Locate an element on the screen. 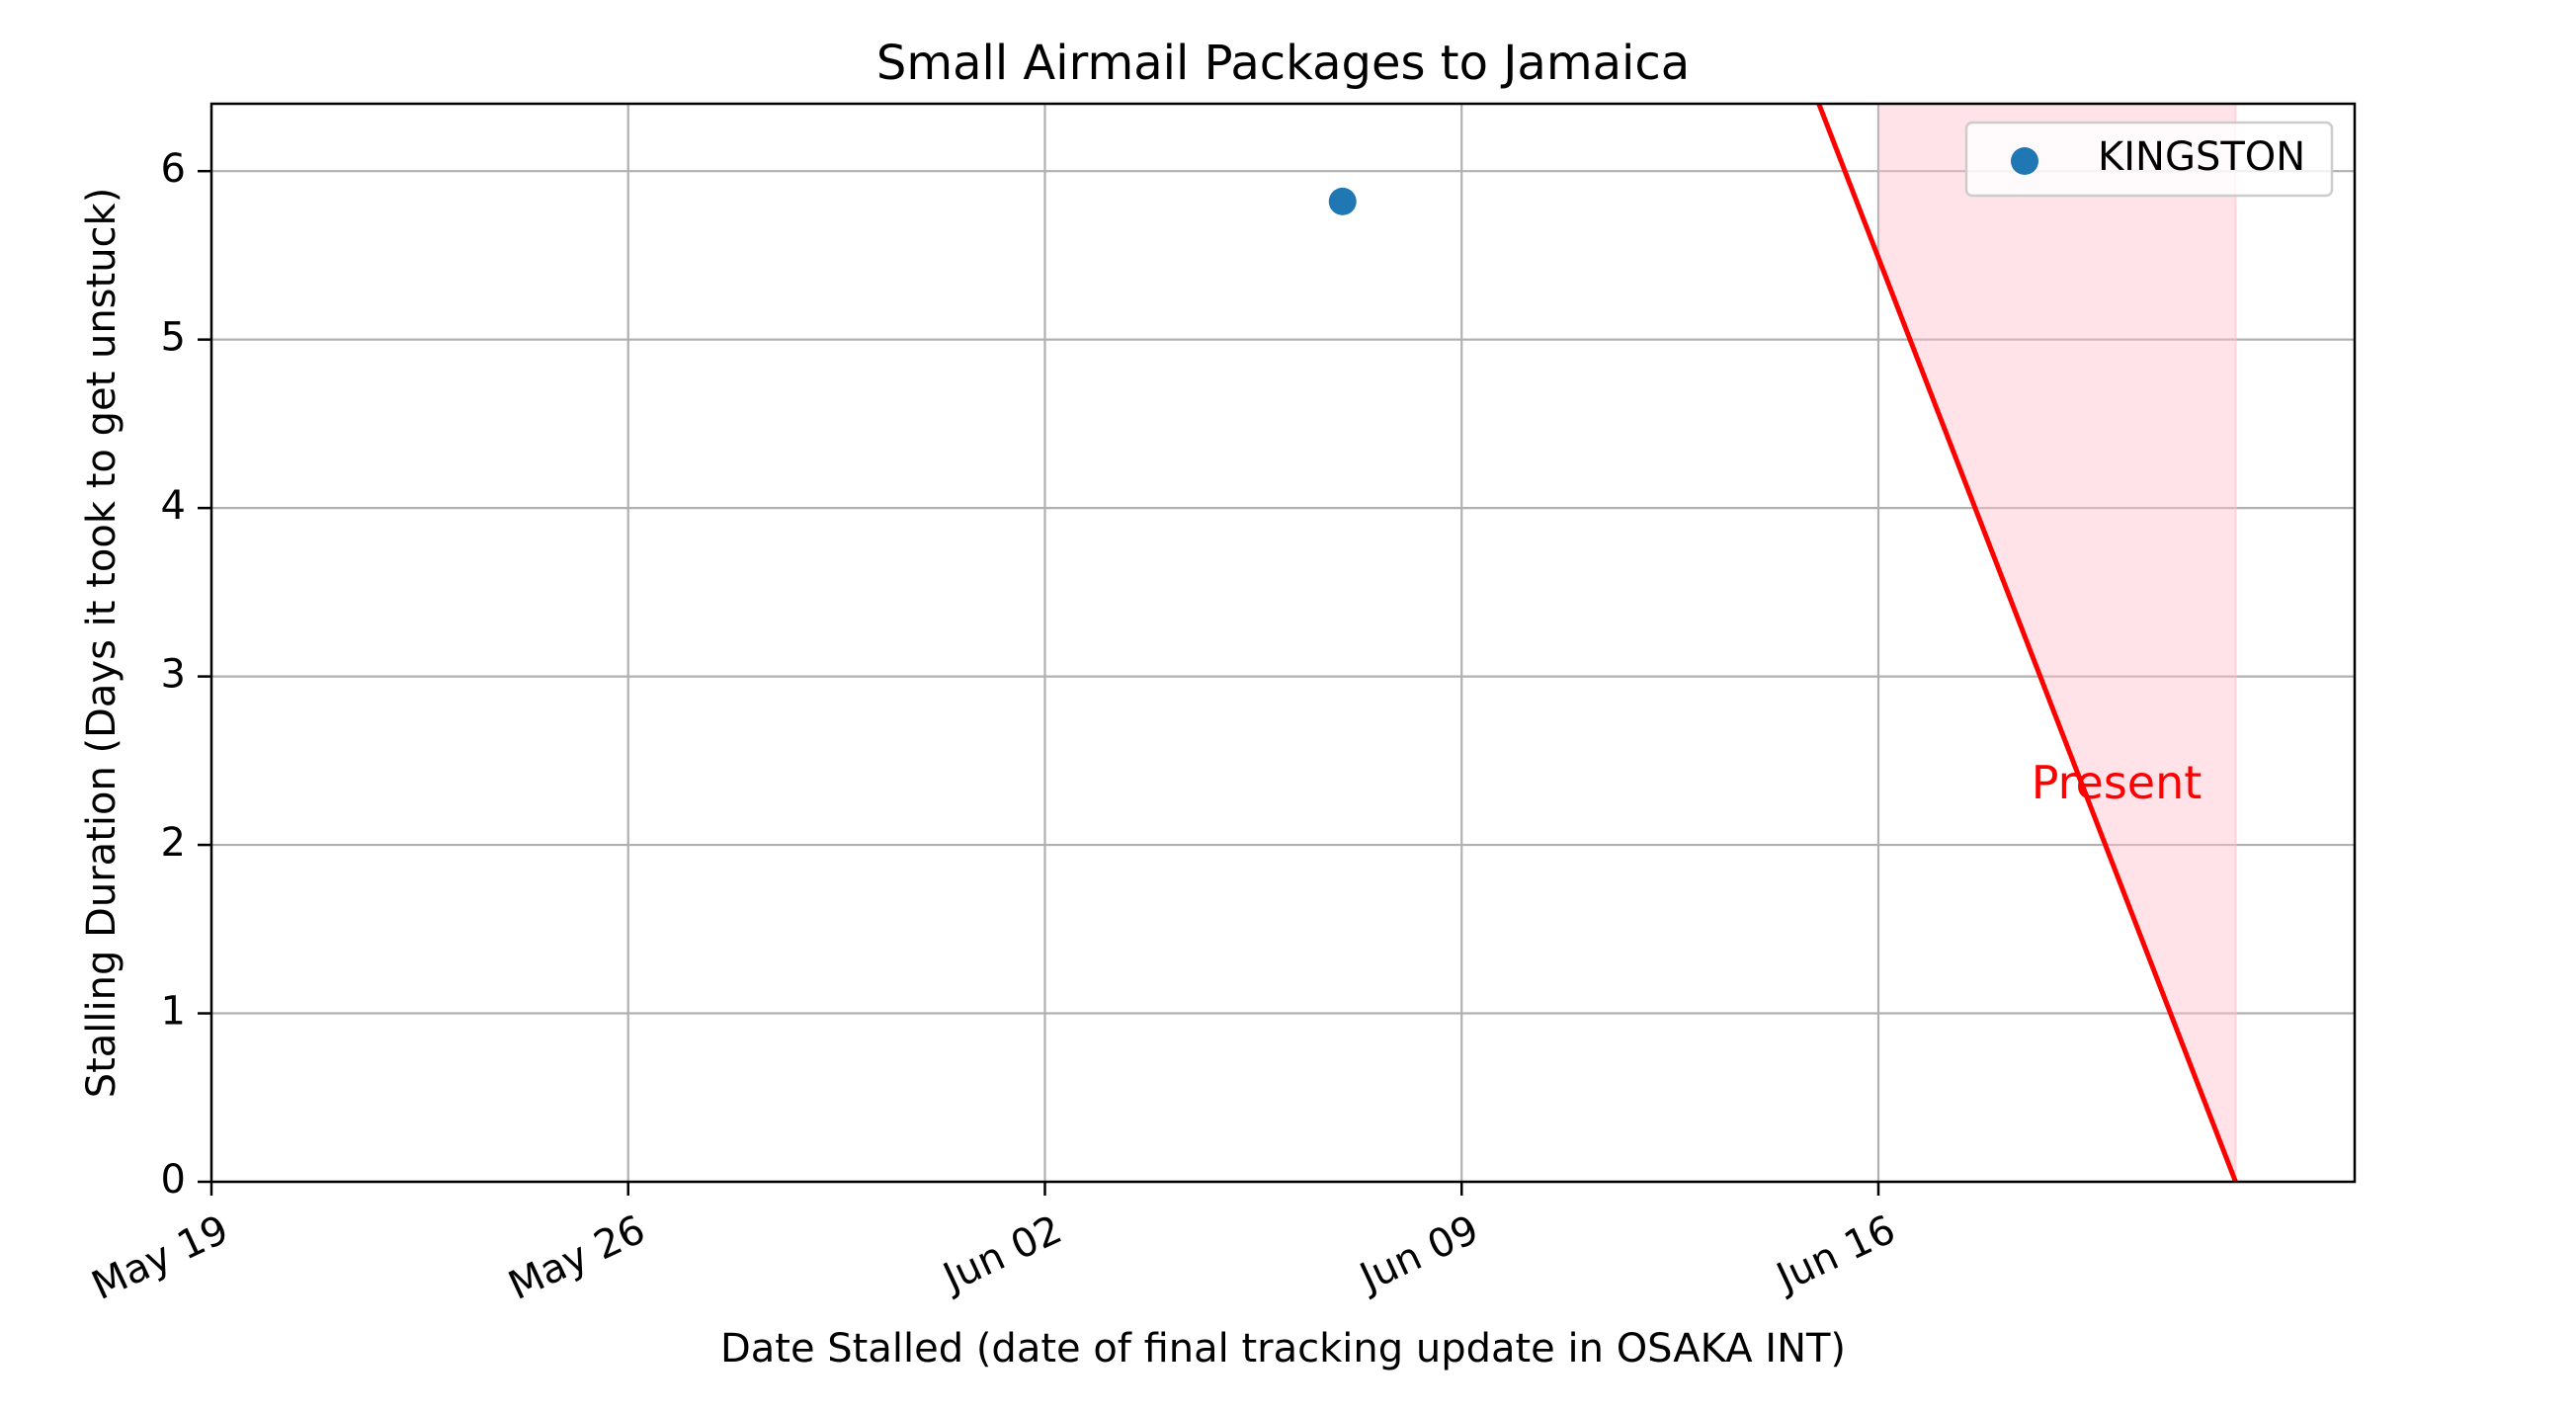  chart-title: Small Airmail Packages to Jamaica is located at coordinates (1283, 63).